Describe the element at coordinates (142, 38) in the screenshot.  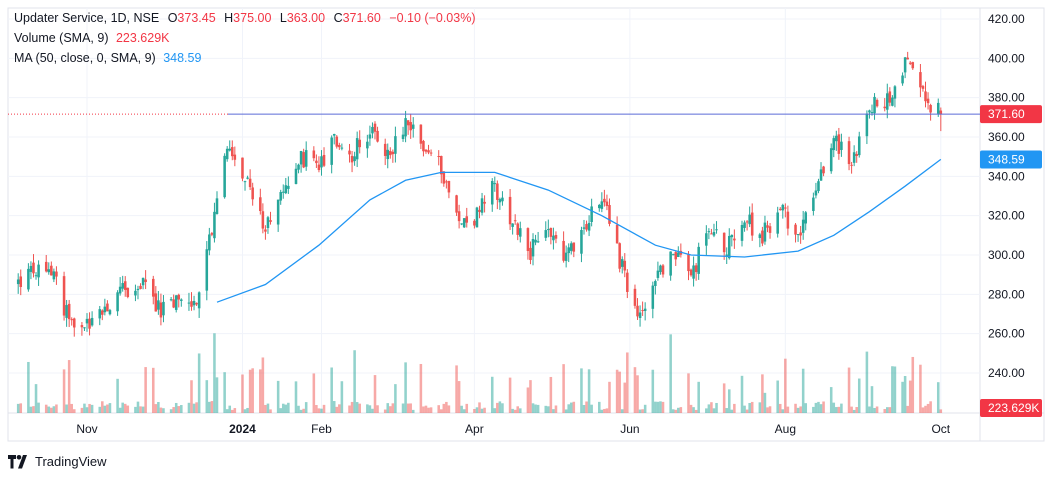
I see `legend-volume-value: 223.629K` at that location.